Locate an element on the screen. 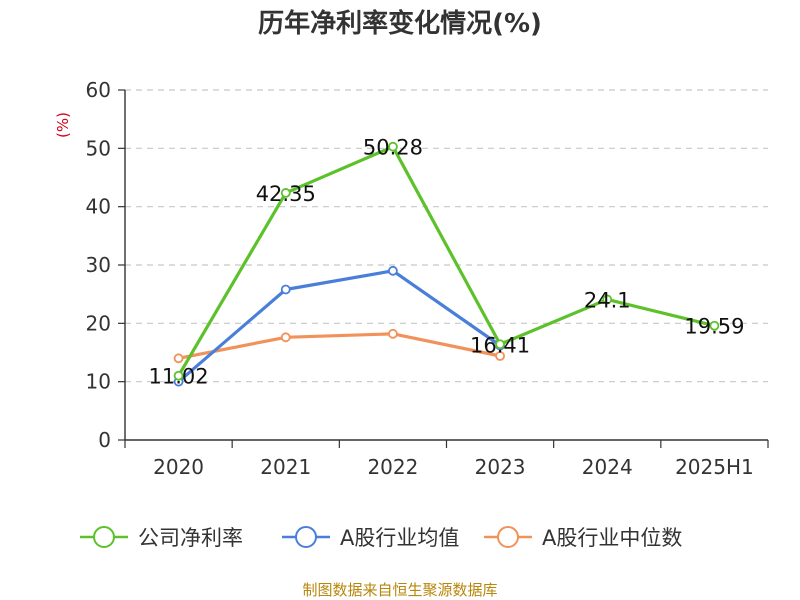 The width and height of the screenshot is (800, 600). data-label: 24.1 is located at coordinates (607, 300).